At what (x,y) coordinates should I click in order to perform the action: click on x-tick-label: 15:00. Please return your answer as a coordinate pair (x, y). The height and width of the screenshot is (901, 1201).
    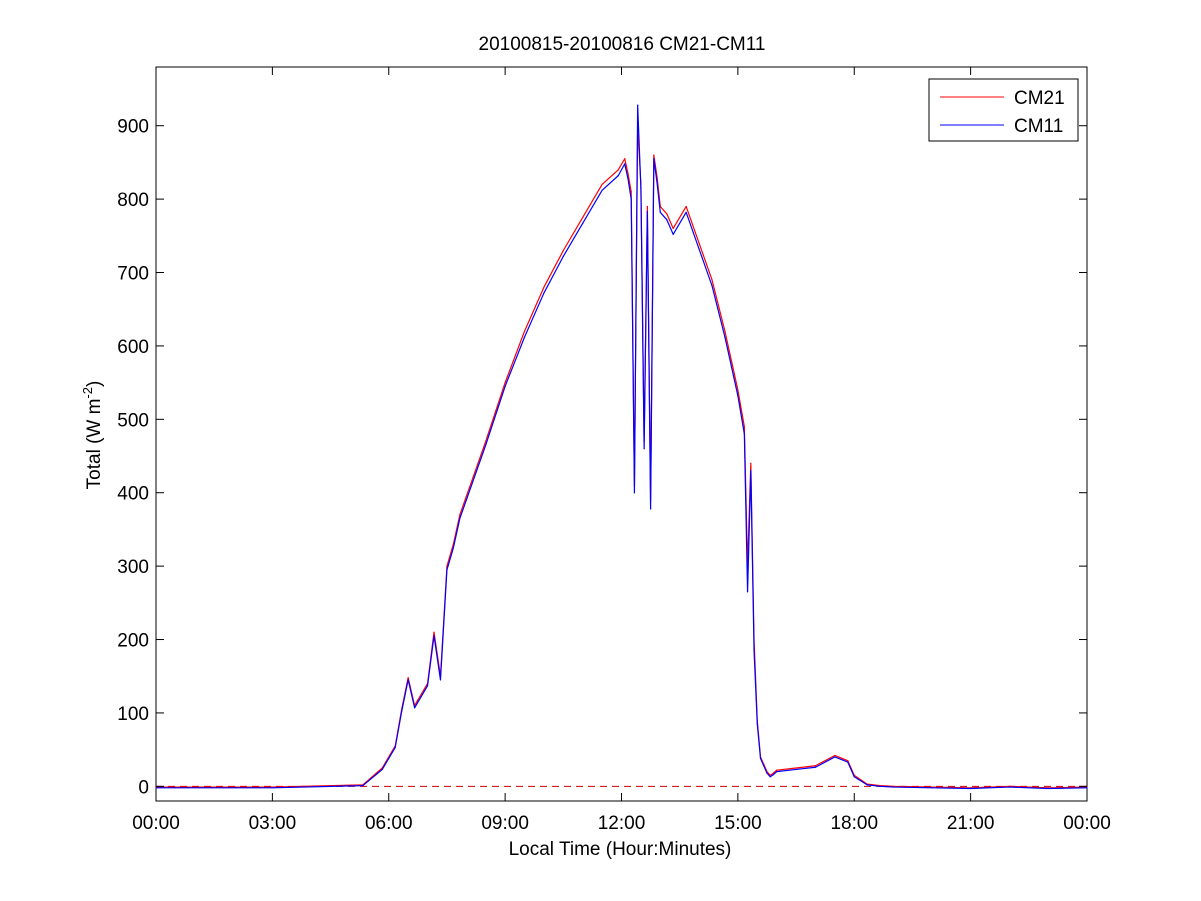
    Looking at the image, I should click on (738, 823).